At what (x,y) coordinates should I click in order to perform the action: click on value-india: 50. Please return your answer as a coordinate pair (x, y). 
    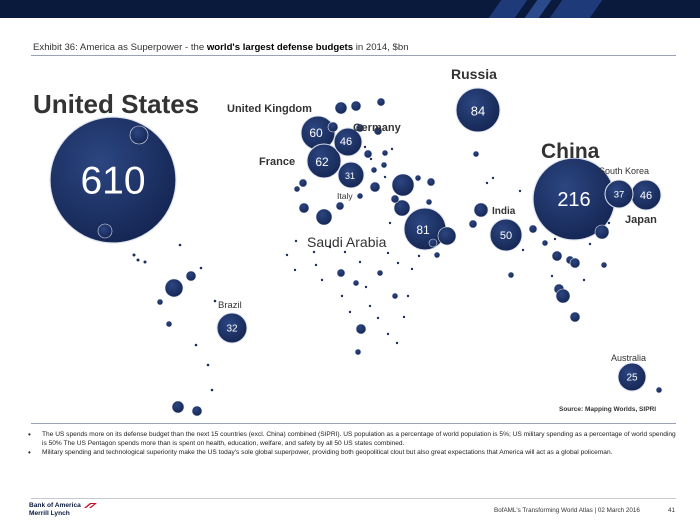
    Looking at the image, I should click on (506, 236).